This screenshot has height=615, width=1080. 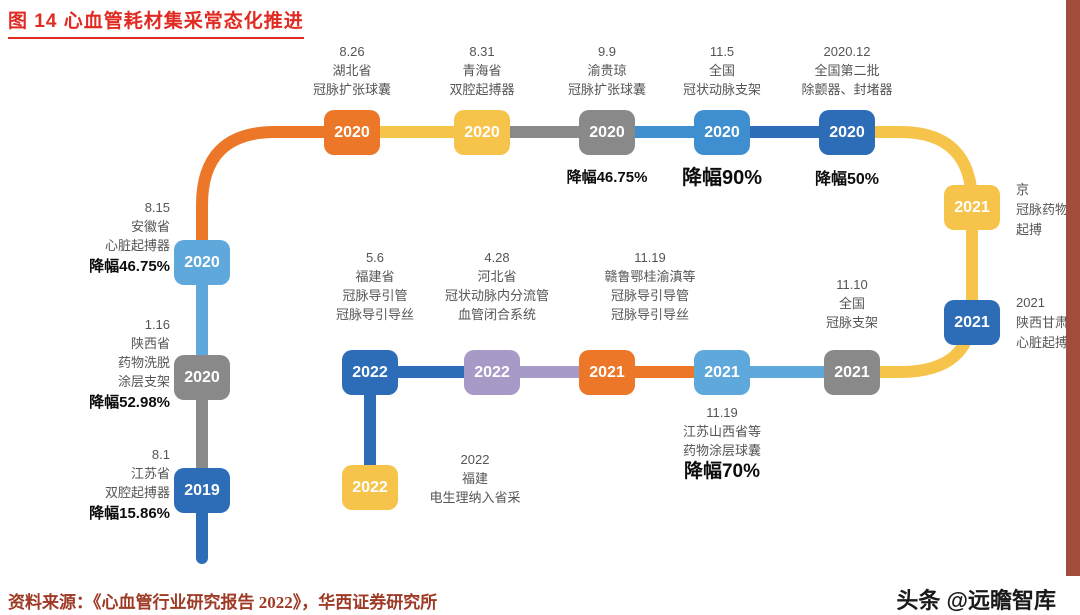 What do you see at coordinates (607, 177) in the screenshot?
I see `highlight-drop-46-75-top: 降幅46.75%` at bounding box center [607, 177].